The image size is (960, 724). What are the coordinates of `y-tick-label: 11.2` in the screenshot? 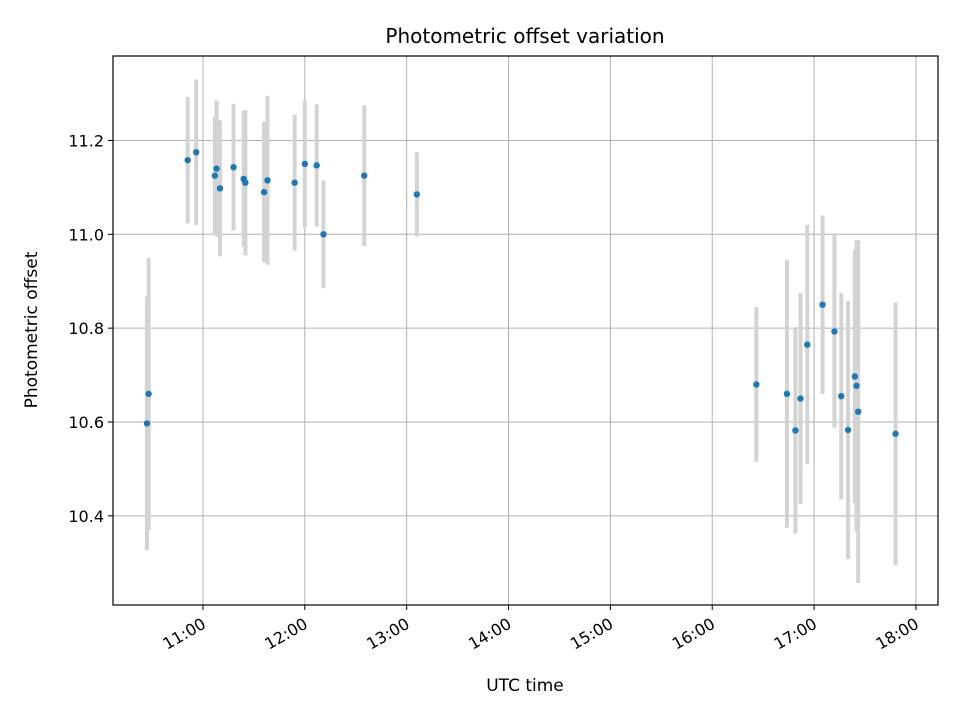 It's located at (86, 140).